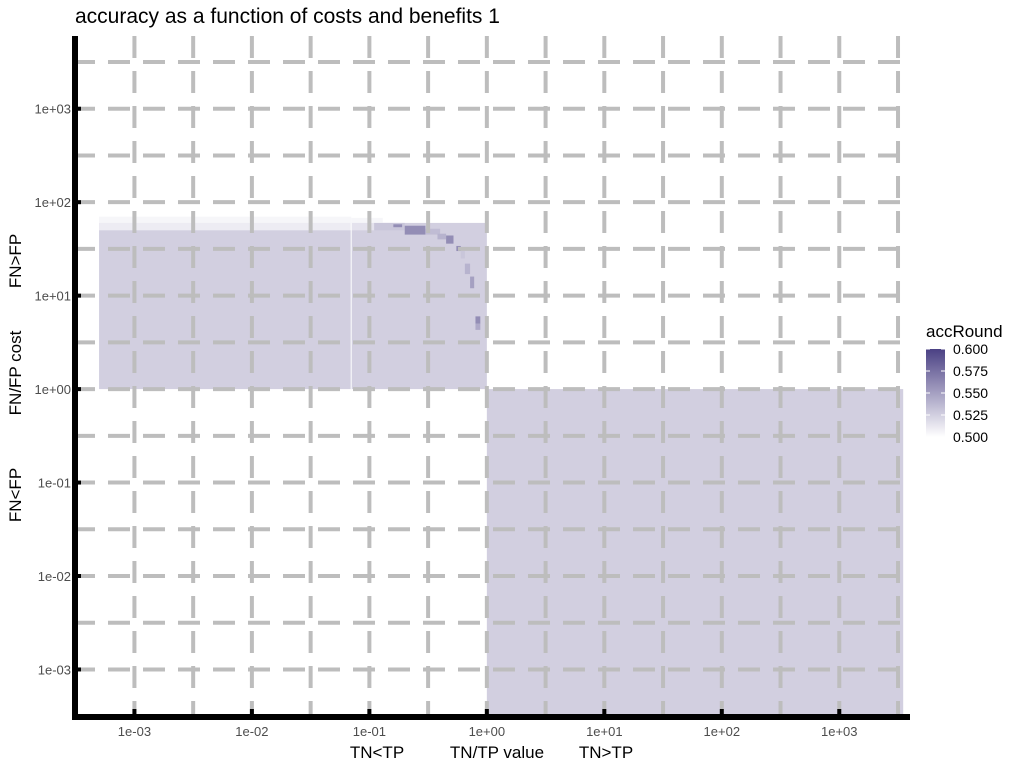  Describe the element at coordinates (52, 109) in the screenshot. I see `y-tick-label: 1e+03` at that location.